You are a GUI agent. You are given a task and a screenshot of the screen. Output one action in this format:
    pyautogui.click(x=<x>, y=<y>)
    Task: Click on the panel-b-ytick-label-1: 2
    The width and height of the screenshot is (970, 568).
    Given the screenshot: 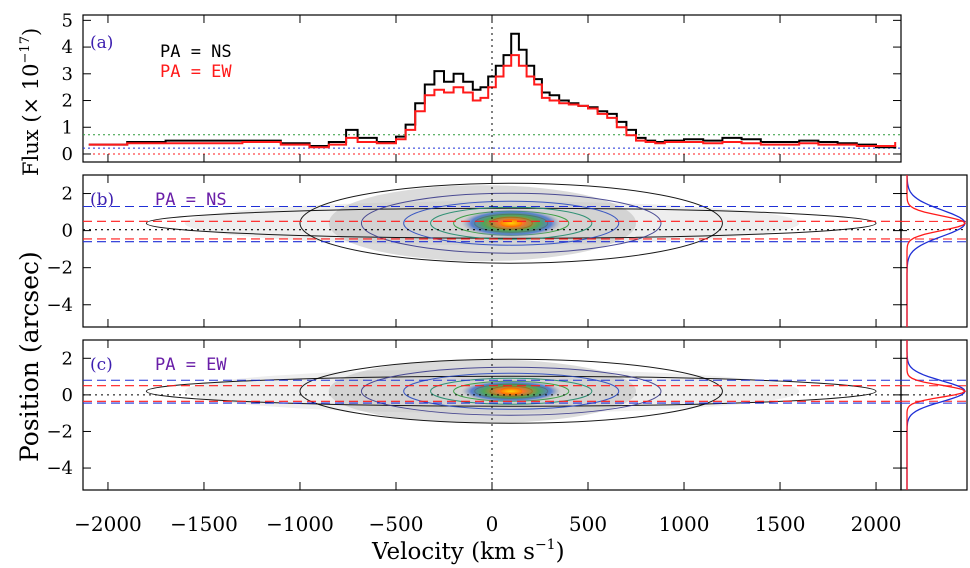 What is the action you would take?
    pyautogui.click(x=67, y=194)
    